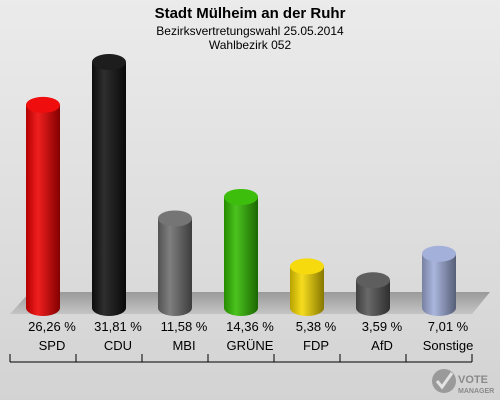  I want to click on bar-sonstige, so click(439, 284).